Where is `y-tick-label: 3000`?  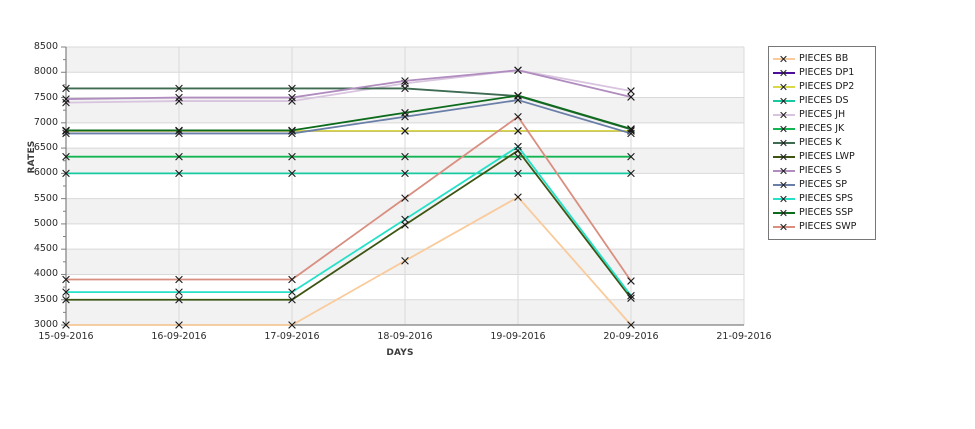
y-tick-label: 3000 is located at coordinates (45, 324).